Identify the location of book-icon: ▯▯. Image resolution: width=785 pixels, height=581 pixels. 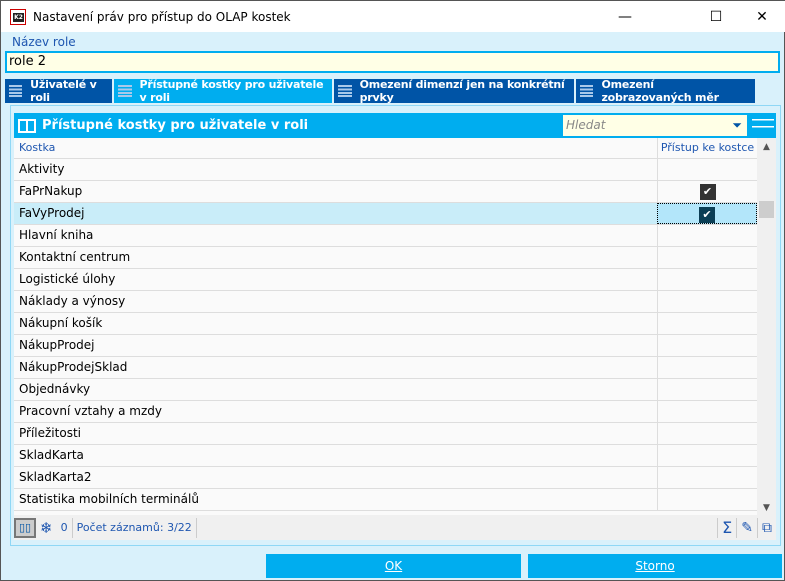
(25, 527).